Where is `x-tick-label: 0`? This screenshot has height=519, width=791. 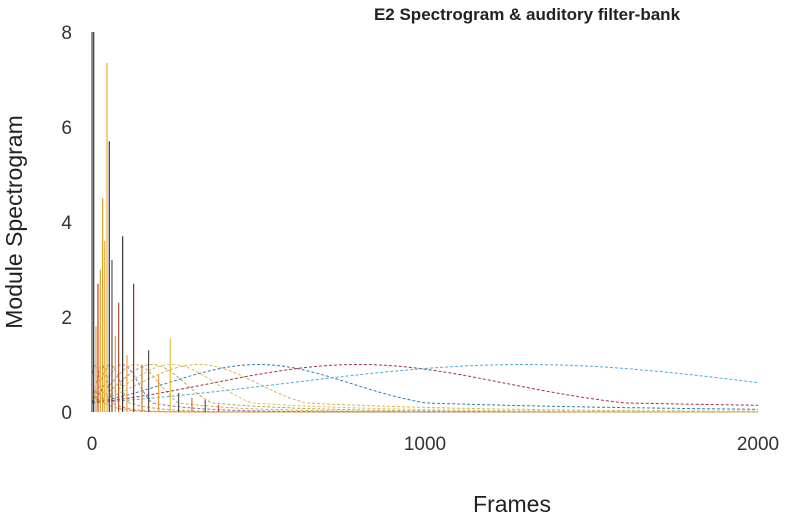 x-tick-label: 0 is located at coordinates (92, 444).